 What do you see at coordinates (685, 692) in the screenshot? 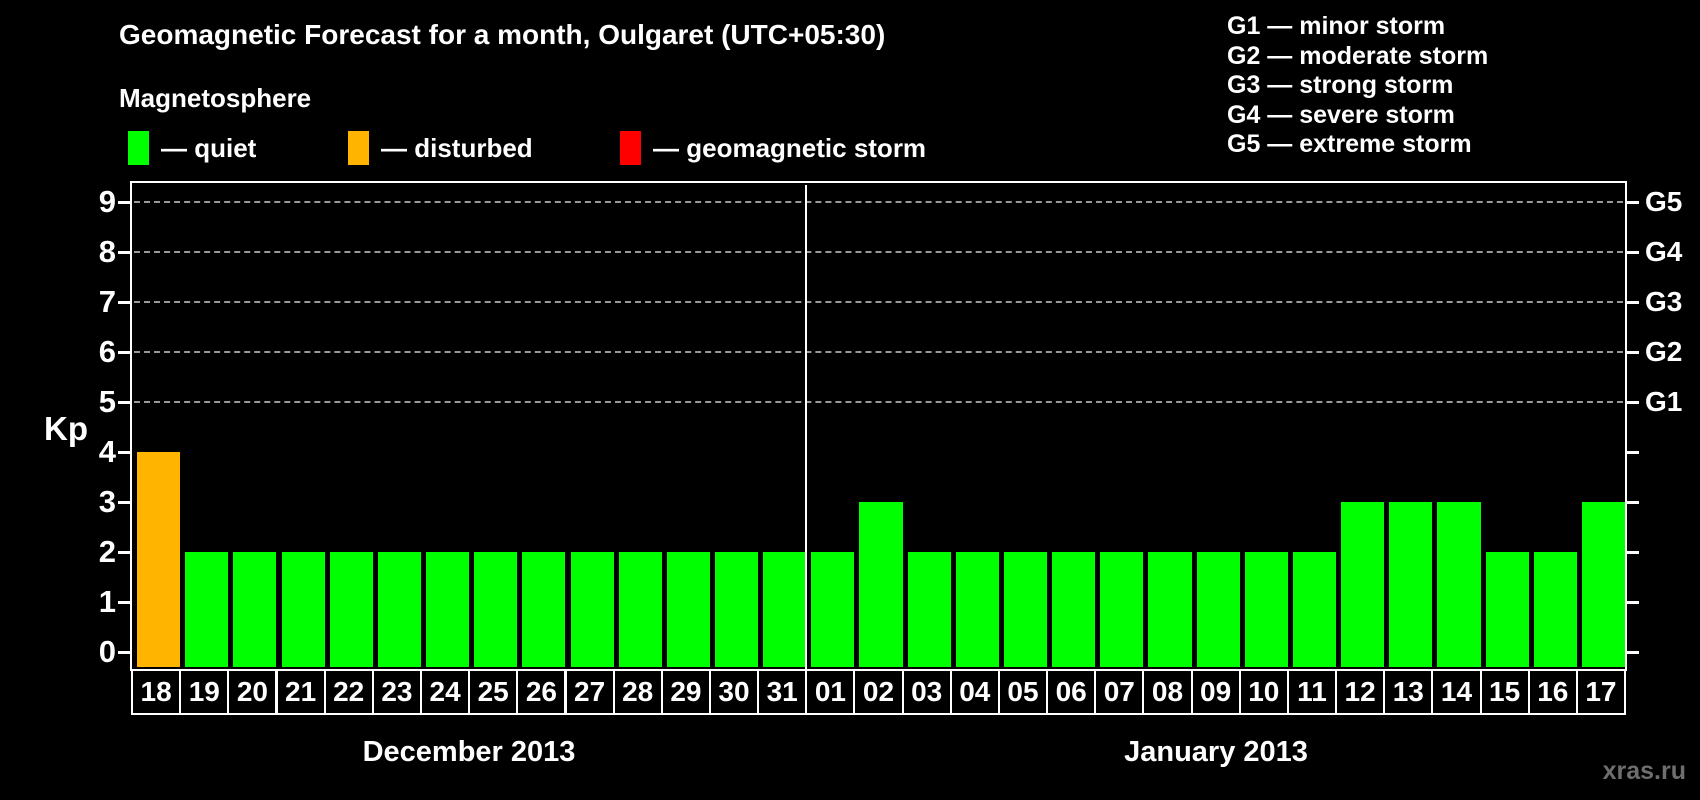
I see `day-label: 29` at bounding box center [685, 692].